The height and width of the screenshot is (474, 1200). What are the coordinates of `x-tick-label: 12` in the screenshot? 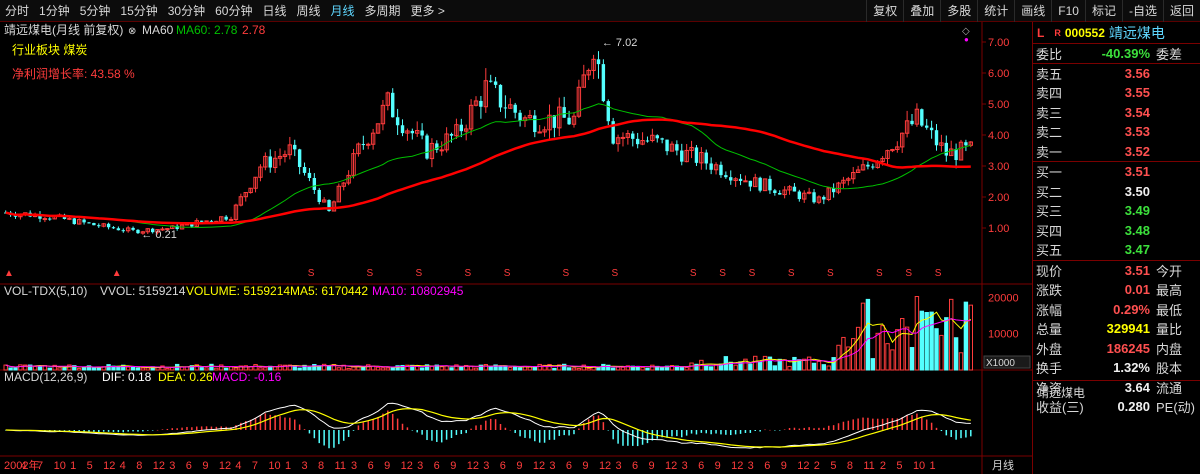 It's located at (803, 466).